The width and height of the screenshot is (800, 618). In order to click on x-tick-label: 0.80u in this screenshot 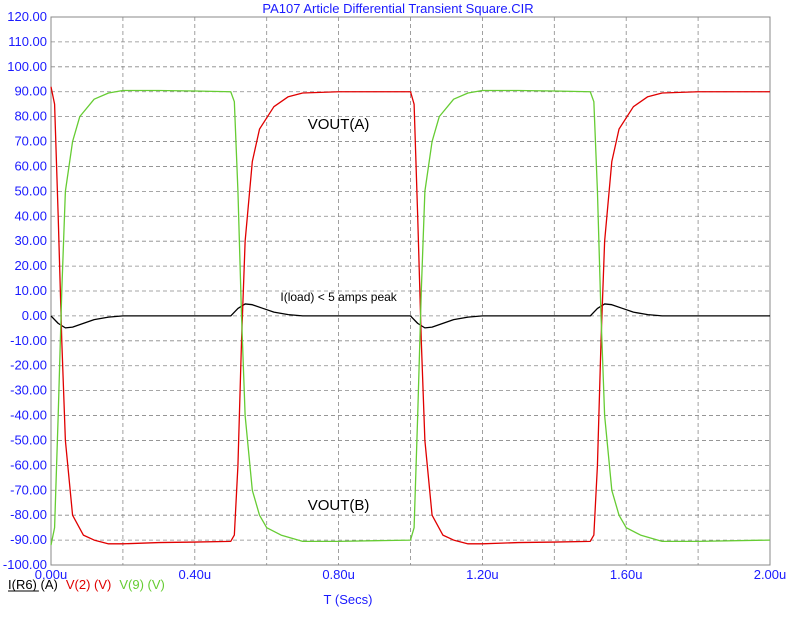, I will do `click(338, 574)`.